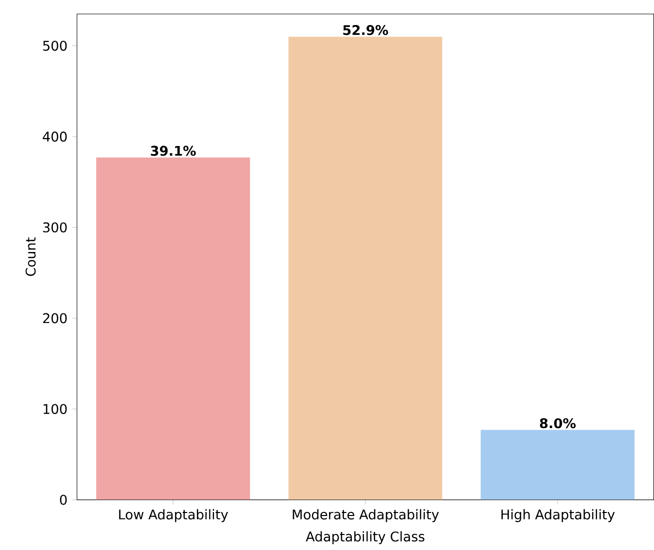 The image size is (654, 550). I want to click on y-tick-label: 300, so click(55, 227).